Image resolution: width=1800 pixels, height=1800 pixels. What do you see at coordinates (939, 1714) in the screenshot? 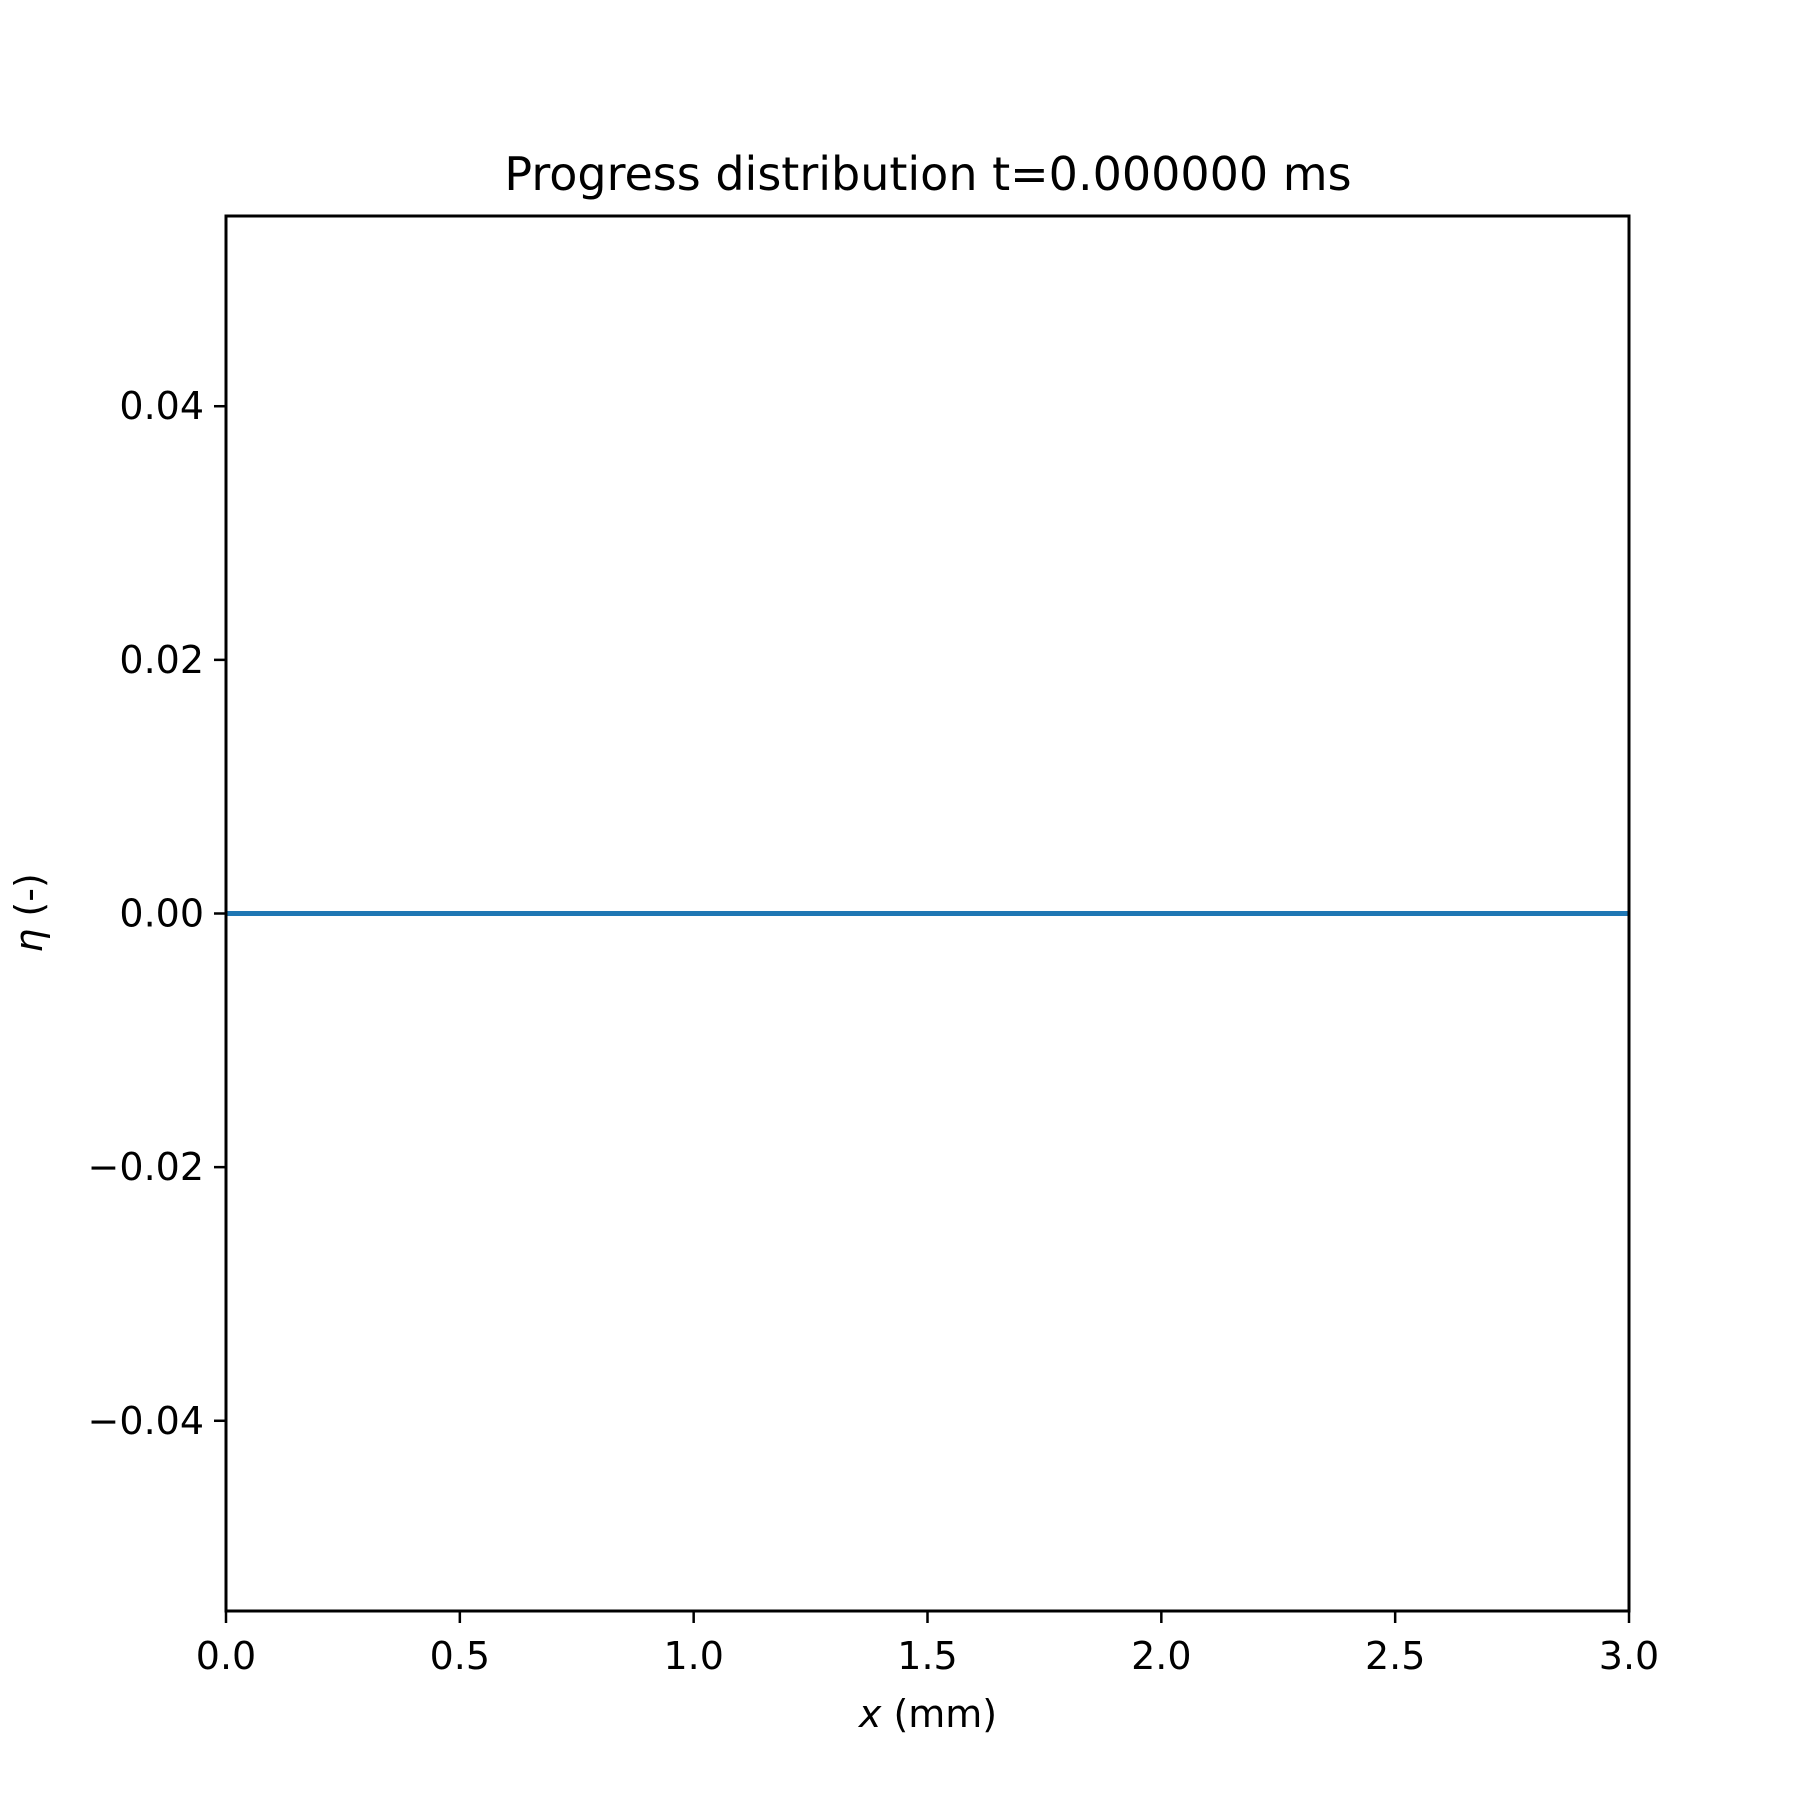
I see `x-axis-label-unit: (mm)` at bounding box center [939, 1714].